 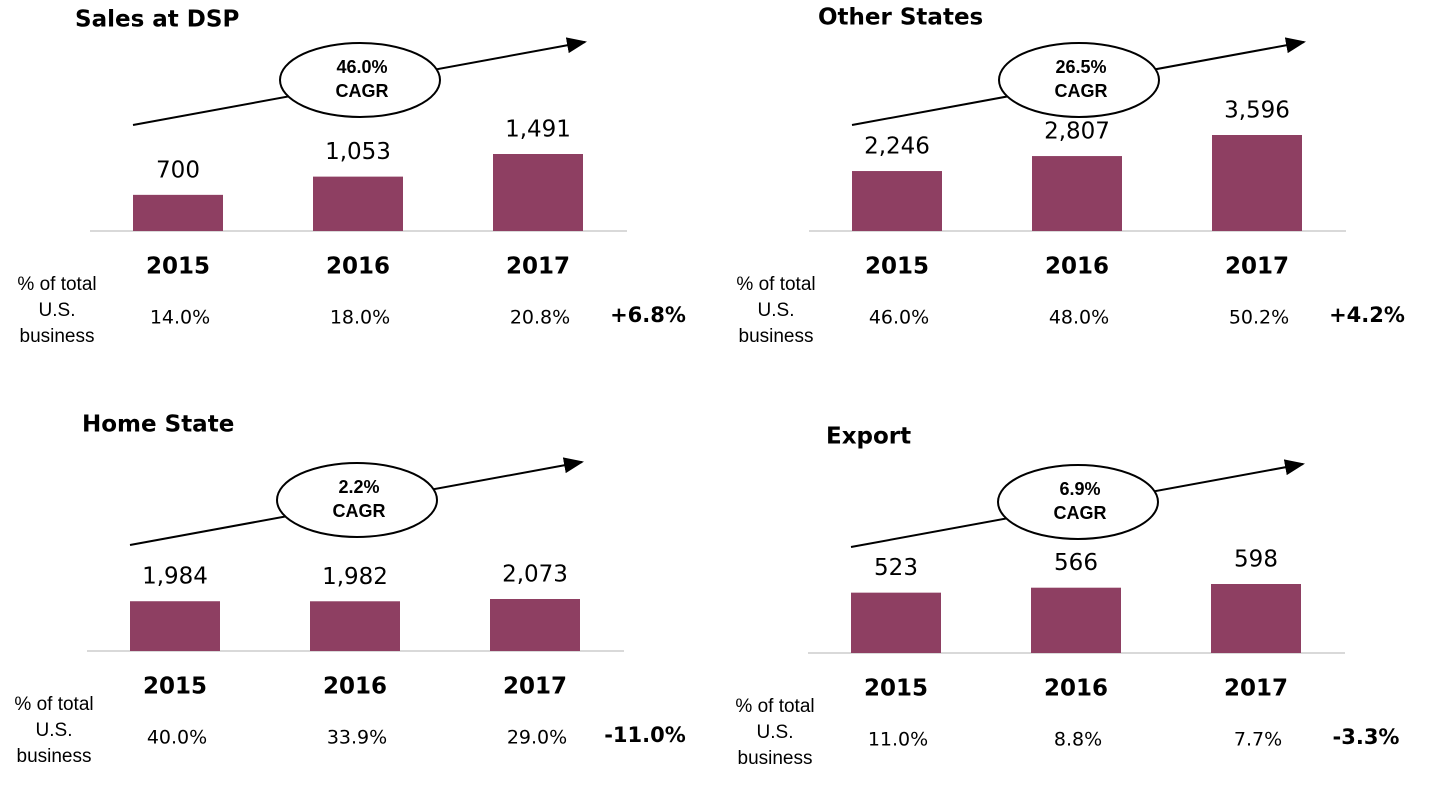 What do you see at coordinates (1259, 318) in the screenshot?
I see `share: 50.2%` at bounding box center [1259, 318].